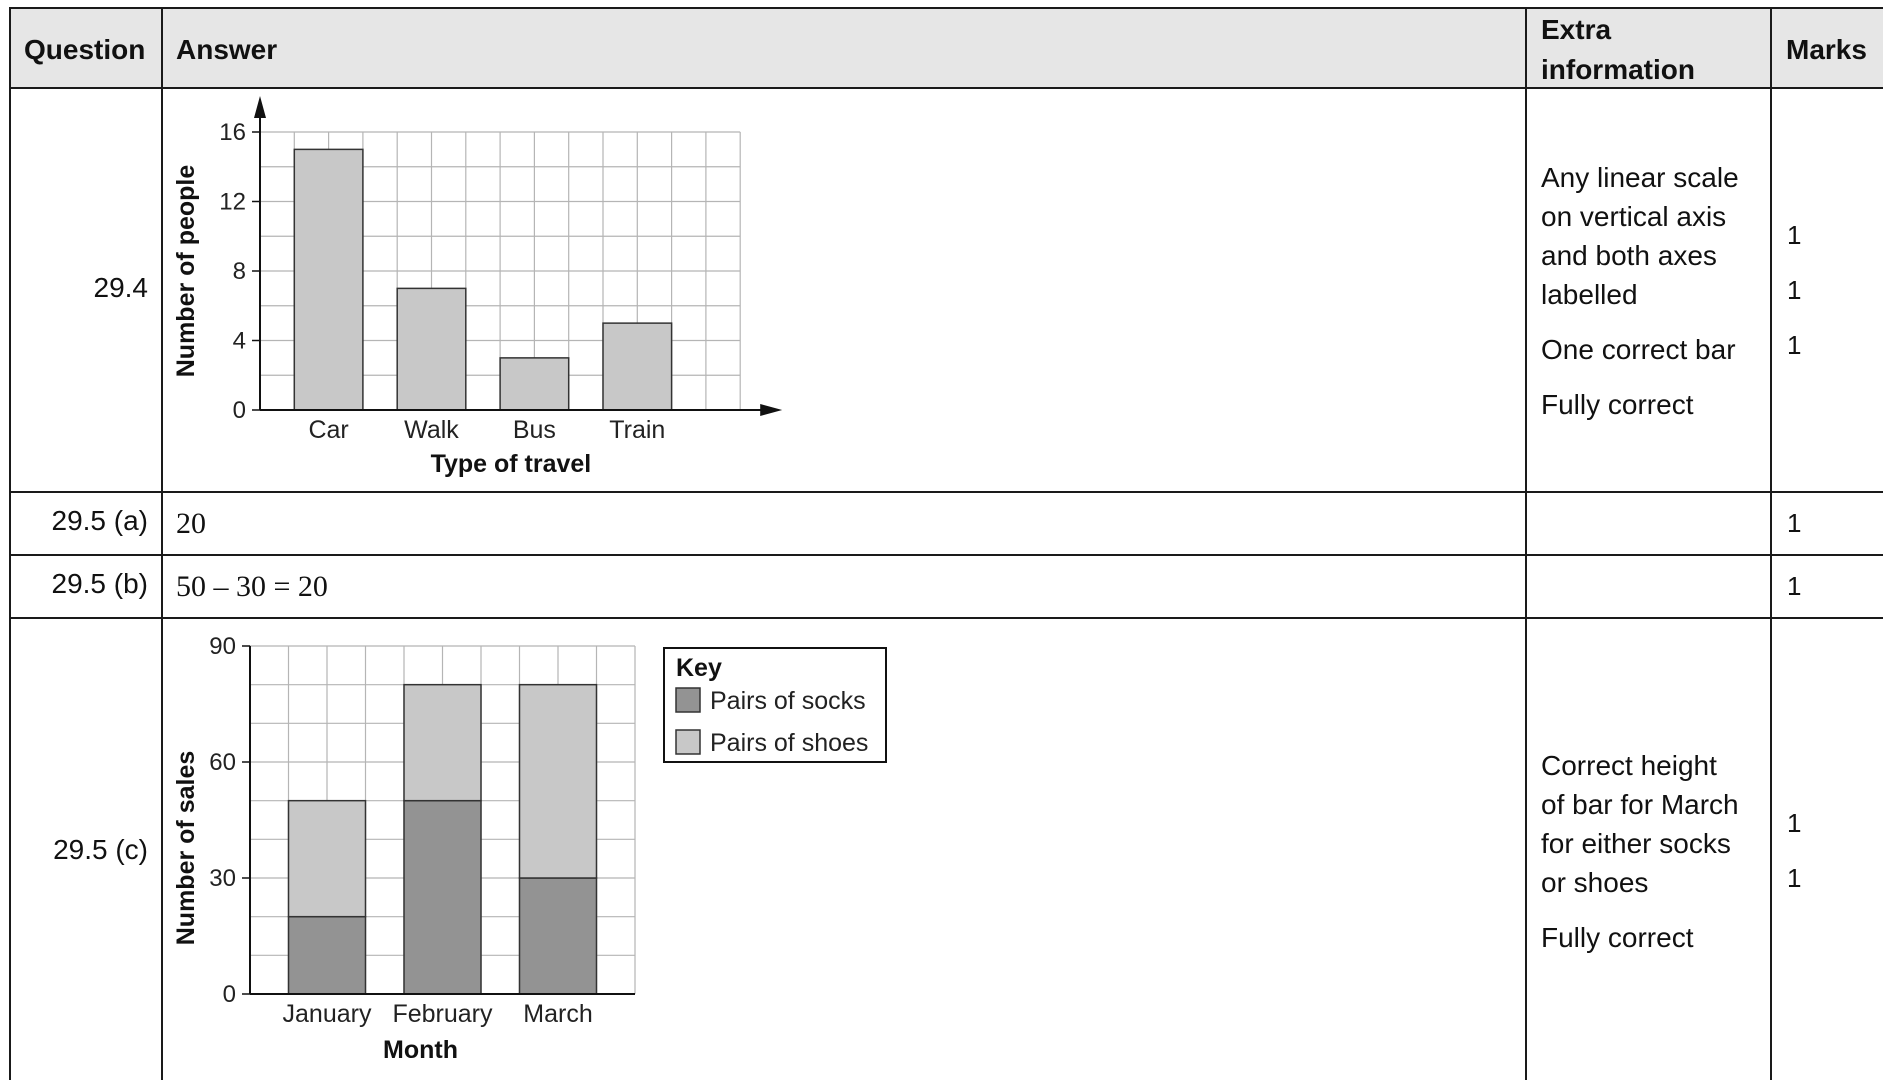 This screenshot has height=1080, width=1883. What do you see at coordinates (534, 384) in the screenshot?
I see `bar-bus` at bounding box center [534, 384].